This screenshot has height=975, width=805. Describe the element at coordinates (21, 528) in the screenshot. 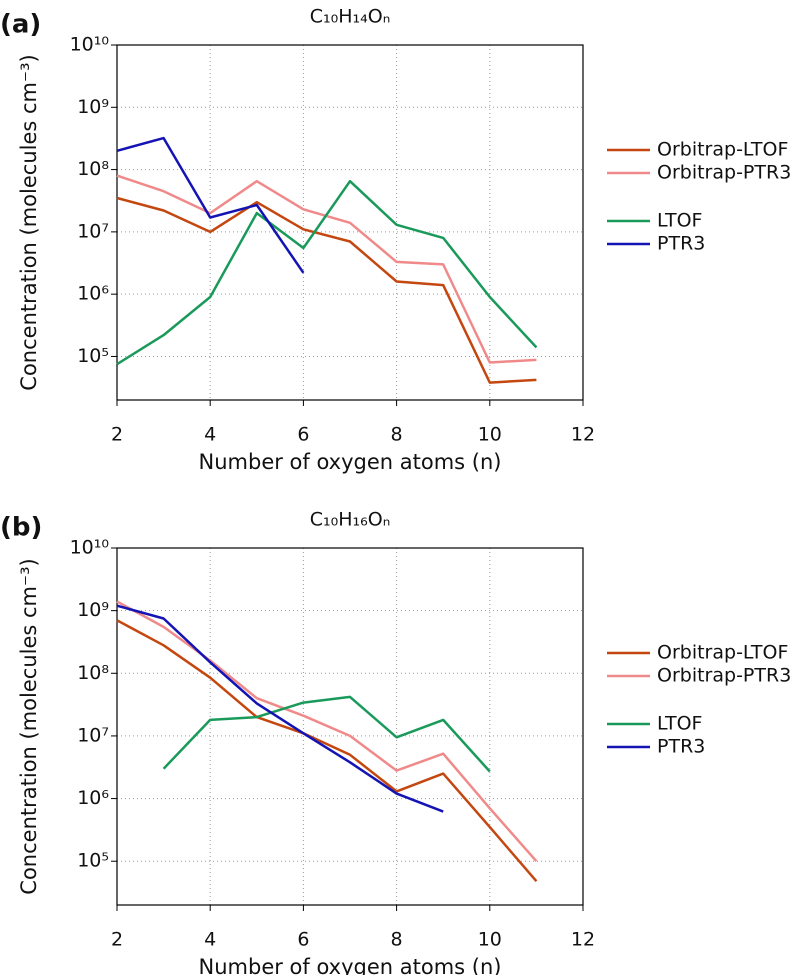

I see `panel-label: (b)` at that location.